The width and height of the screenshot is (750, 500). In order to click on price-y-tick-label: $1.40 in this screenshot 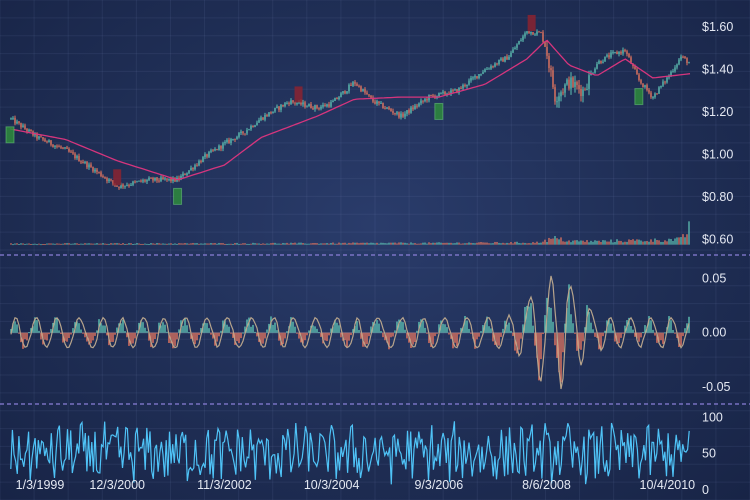, I will do `click(717, 69)`.